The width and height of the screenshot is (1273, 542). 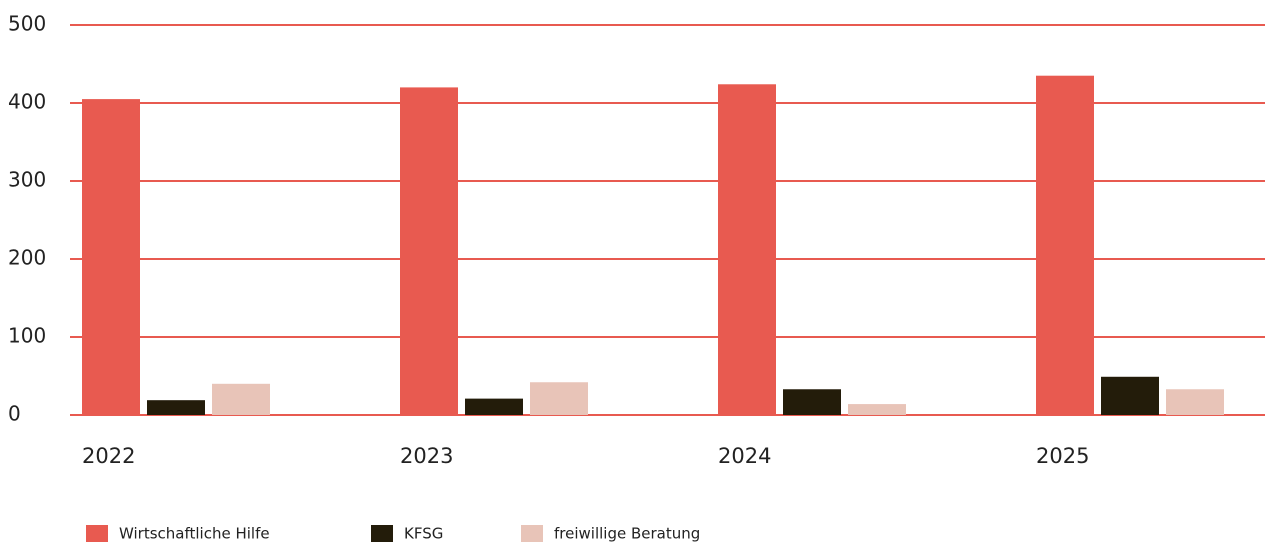 What do you see at coordinates (14, 414) in the screenshot?
I see `y-tick-label: 0` at bounding box center [14, 414].